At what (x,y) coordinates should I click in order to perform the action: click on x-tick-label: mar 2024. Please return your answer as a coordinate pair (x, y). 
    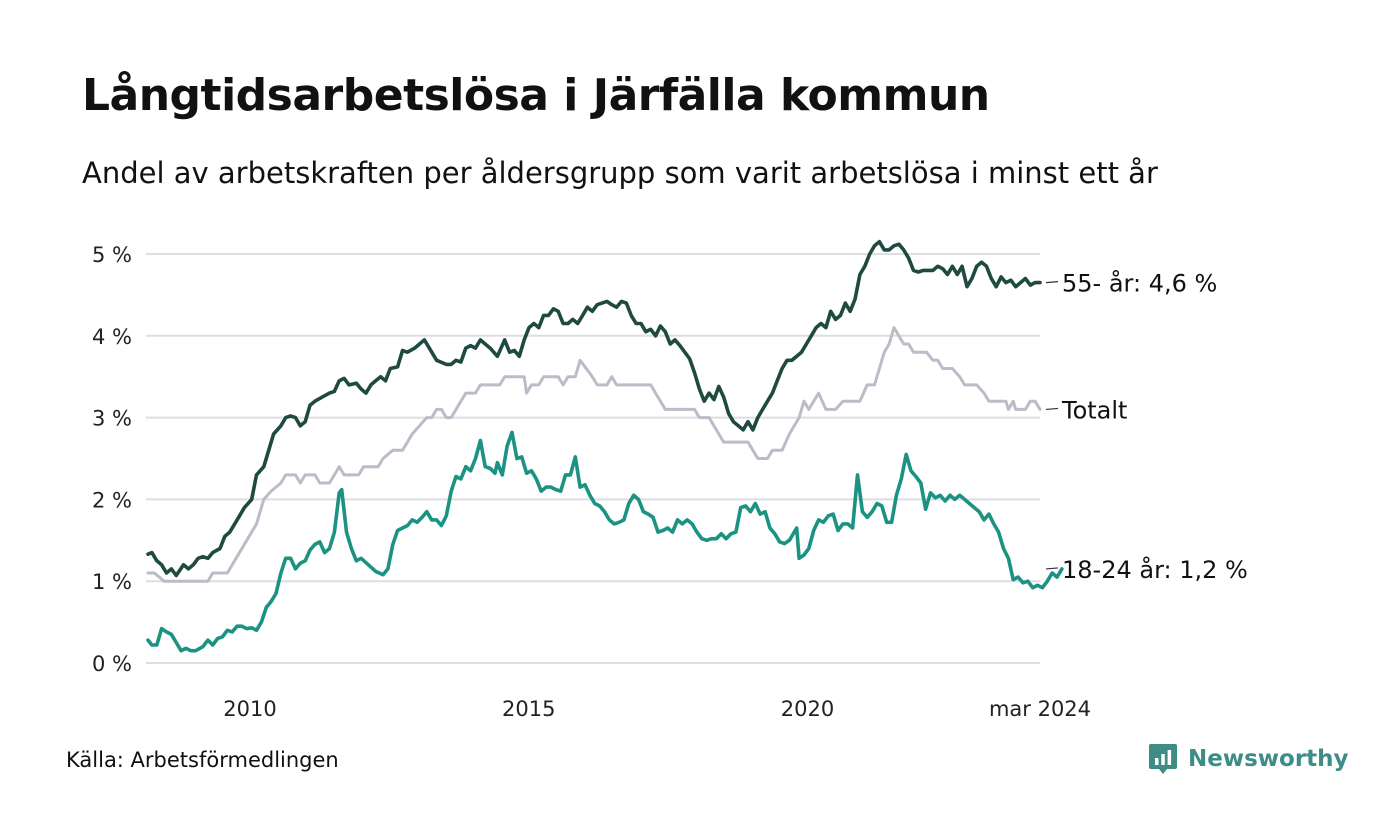
    Looking at the image, I should click on (1040, 709).